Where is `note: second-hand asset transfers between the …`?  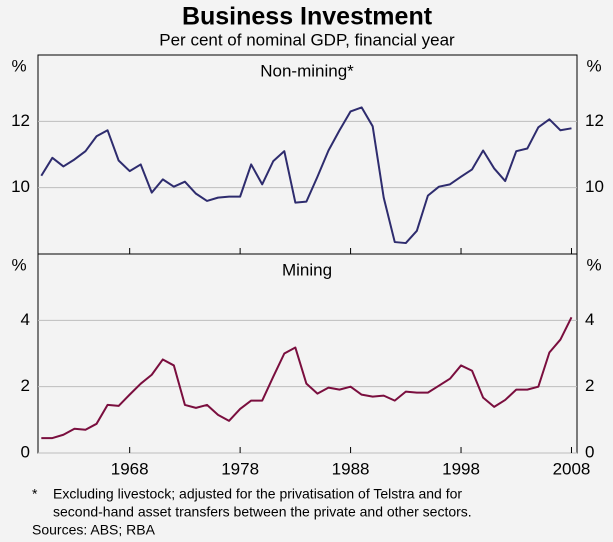 note: second-hand asset transfers between the … is located at coordinates (262, 512).